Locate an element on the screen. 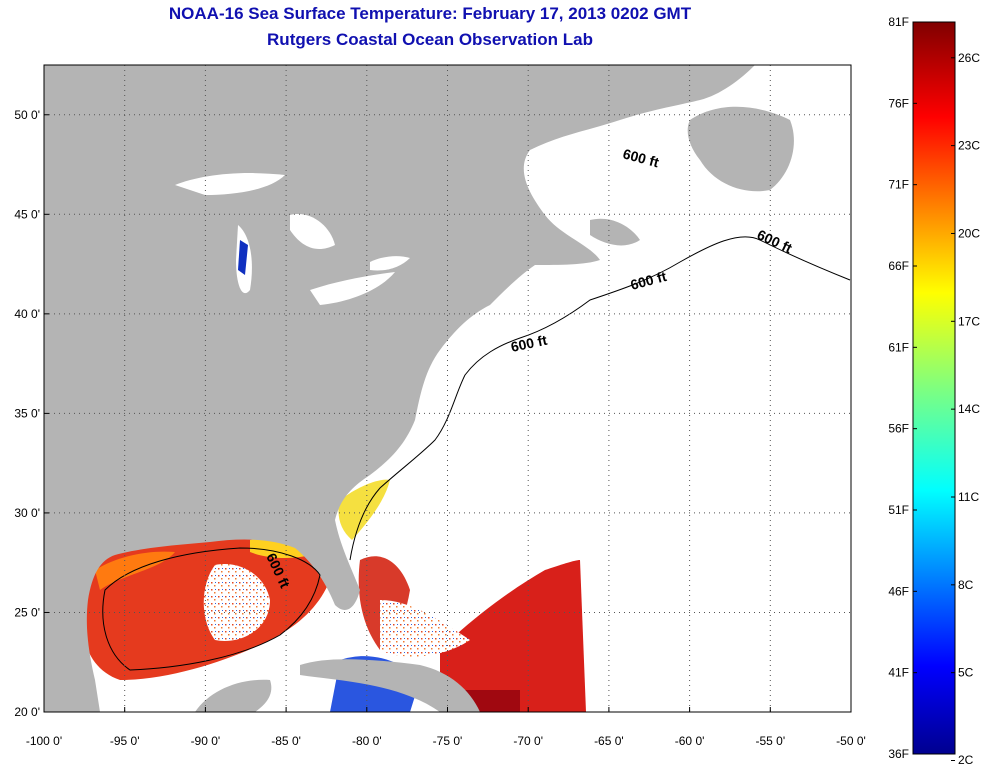 This screenshot has height=770, width=984. colorbar-celsius-labels: 26C 23C 20C 17C 14C 11C 8C 5C 2C is located at coordinates (965, 409).